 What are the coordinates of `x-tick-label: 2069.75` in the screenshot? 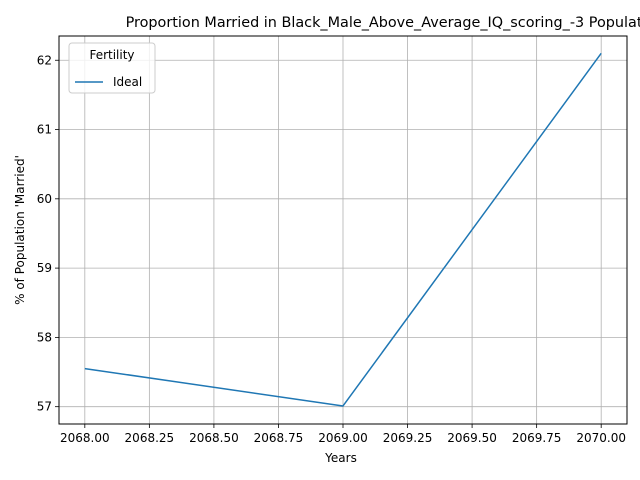 It's located at (537, 438).